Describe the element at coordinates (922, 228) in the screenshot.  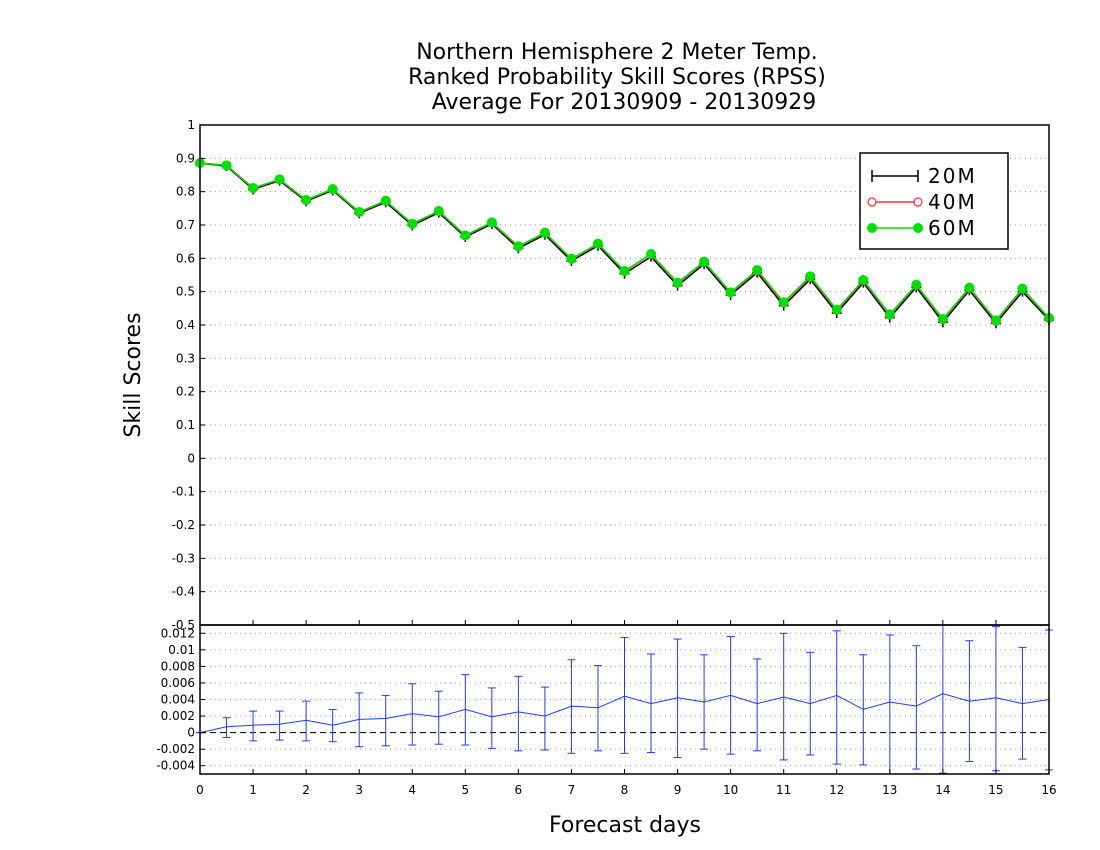
I see `legend-entry-60M: 60M` at that location.